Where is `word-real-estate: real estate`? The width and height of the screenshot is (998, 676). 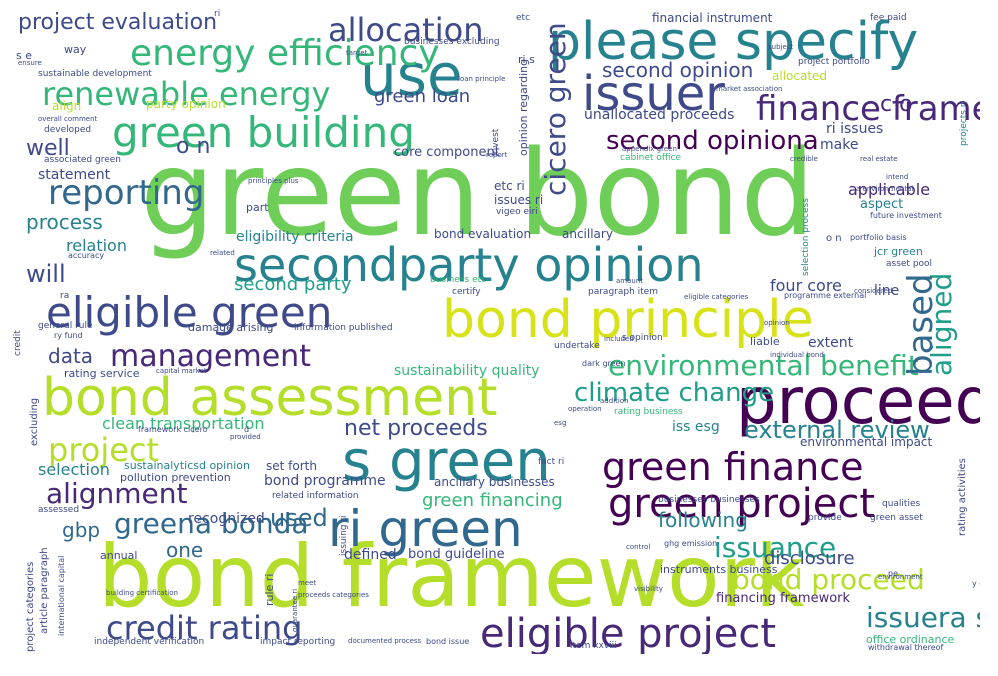
word-real-estate: real estate is located at coordinates (879, 159).